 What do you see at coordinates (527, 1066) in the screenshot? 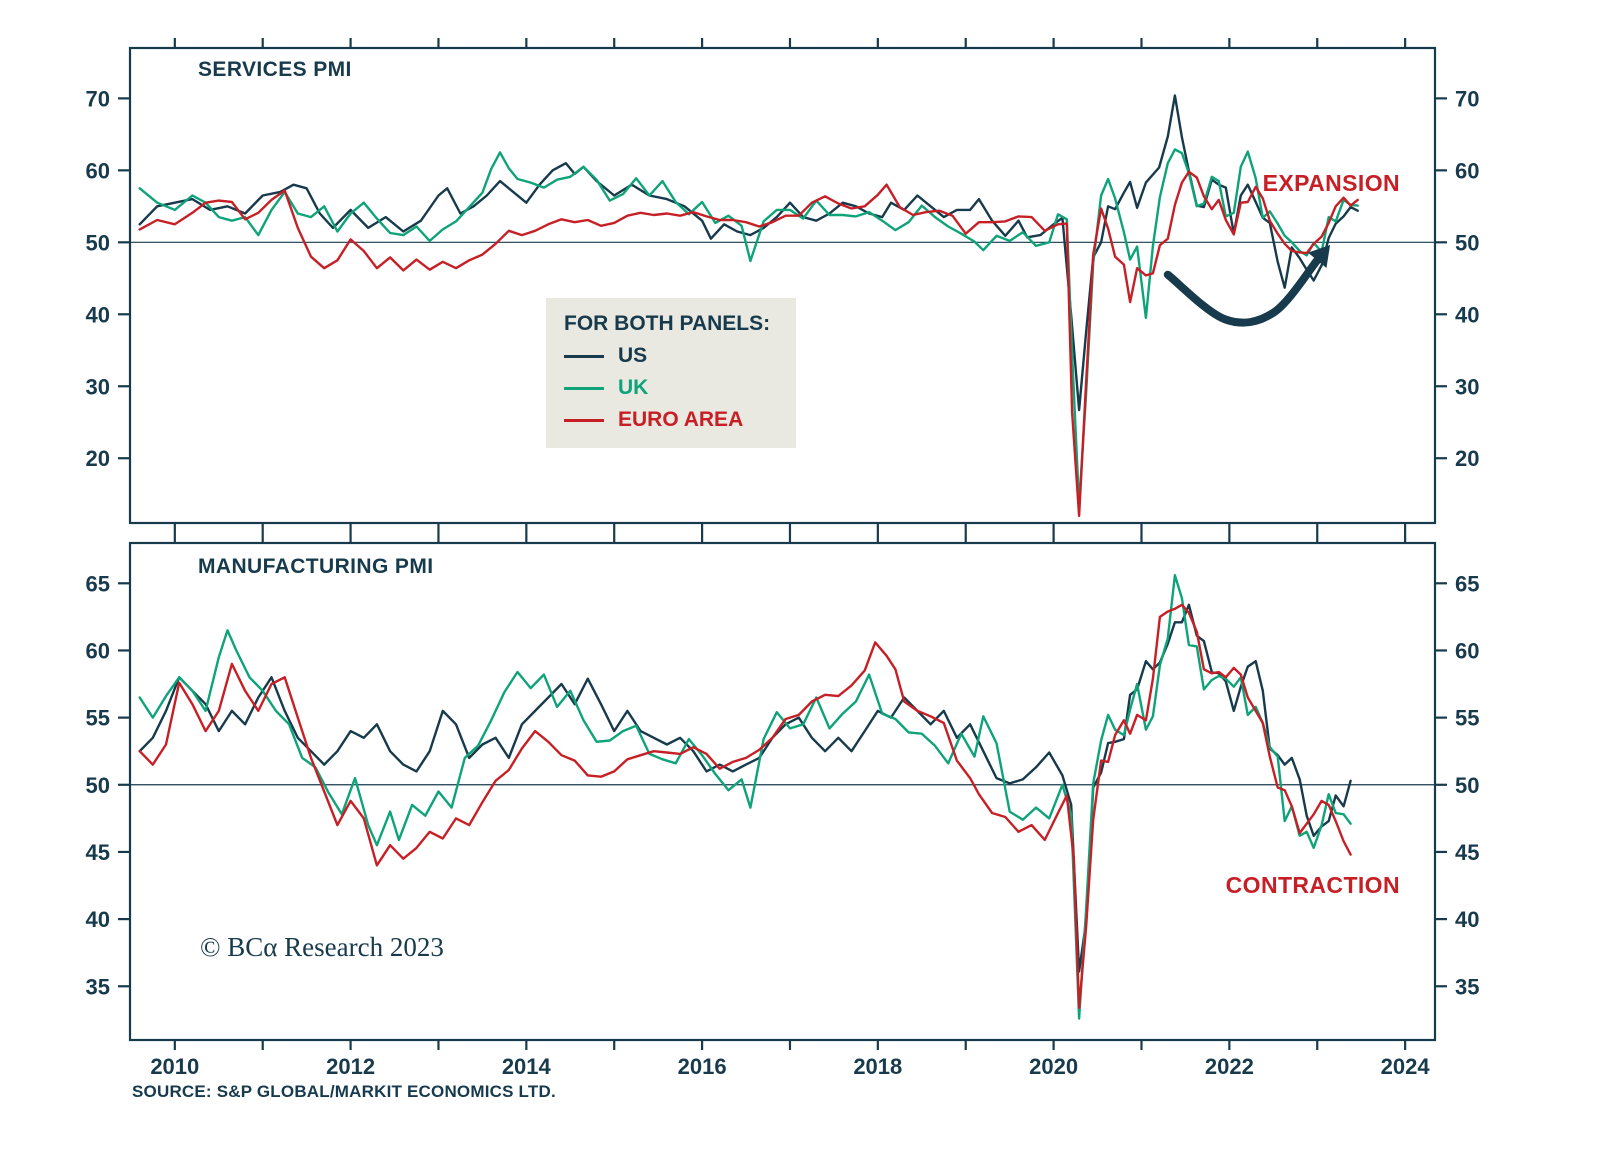
I see `svg-text: 2014` at bounding box center [527, 1066].